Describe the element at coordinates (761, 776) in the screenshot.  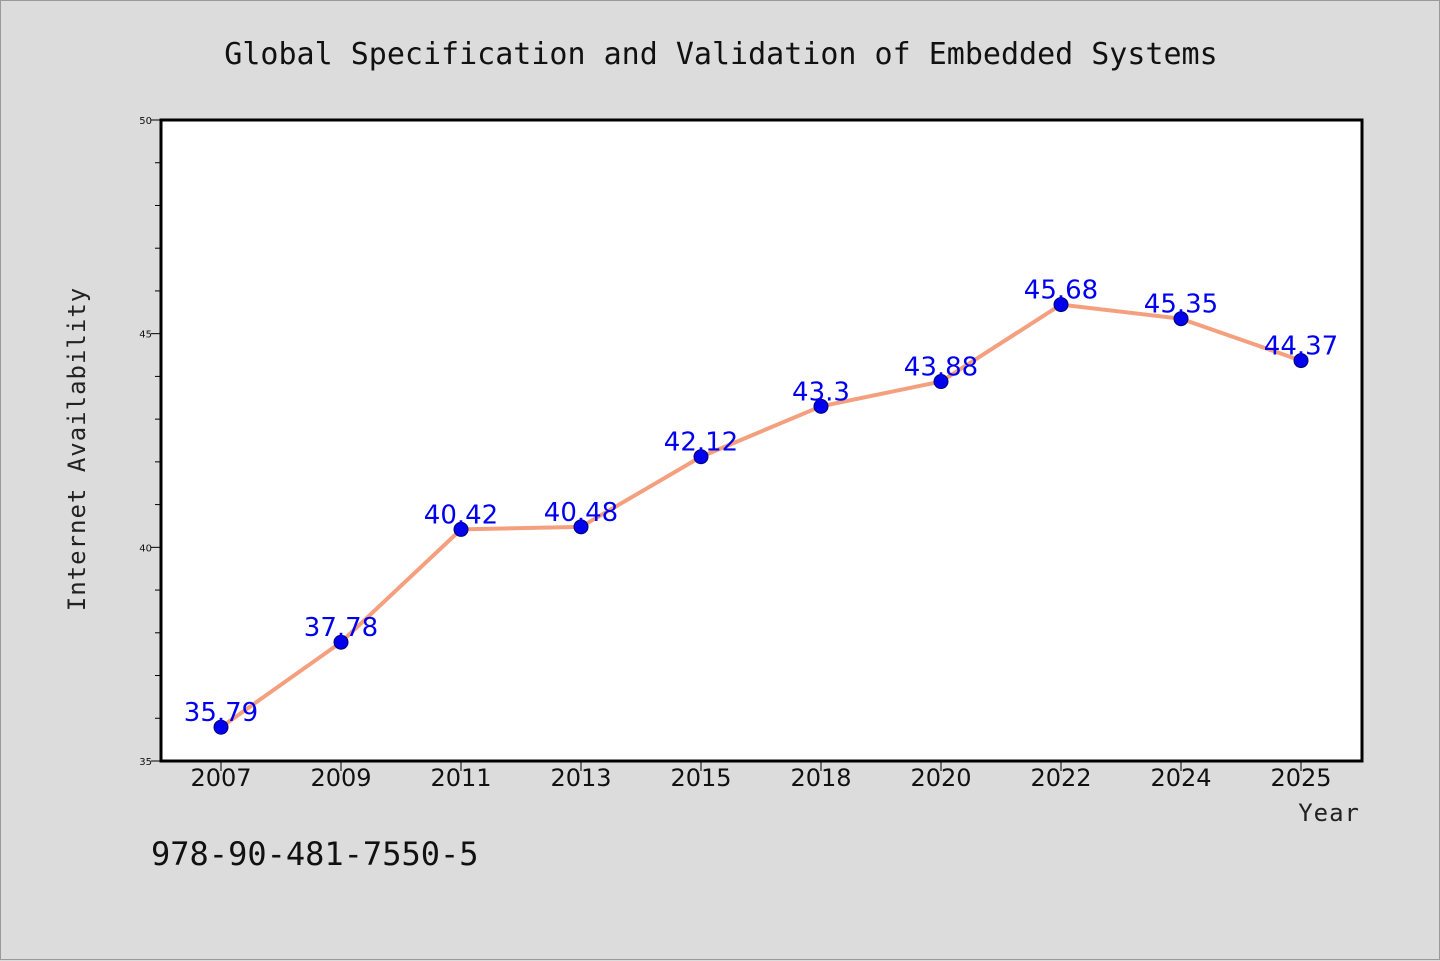
I see `x-axis: 2007 2009 2011 2013 2015 2018 2020 2022 2024 2025` at that location.